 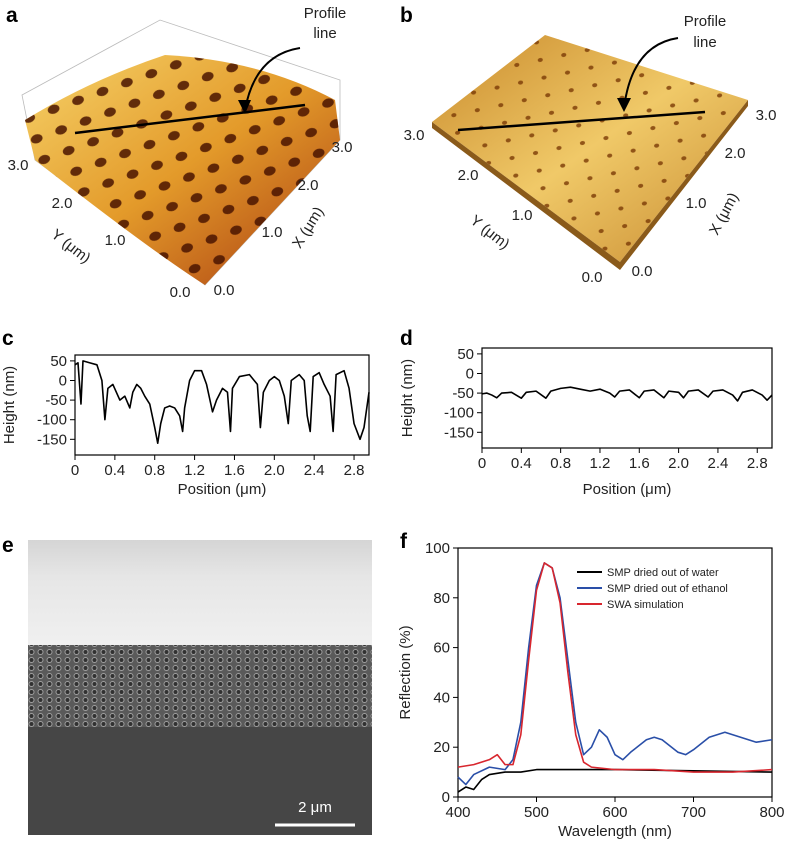 What do you see at coordinates (590, 185) in the screenshot?
I see `edge` at bounding box center [590, 185].